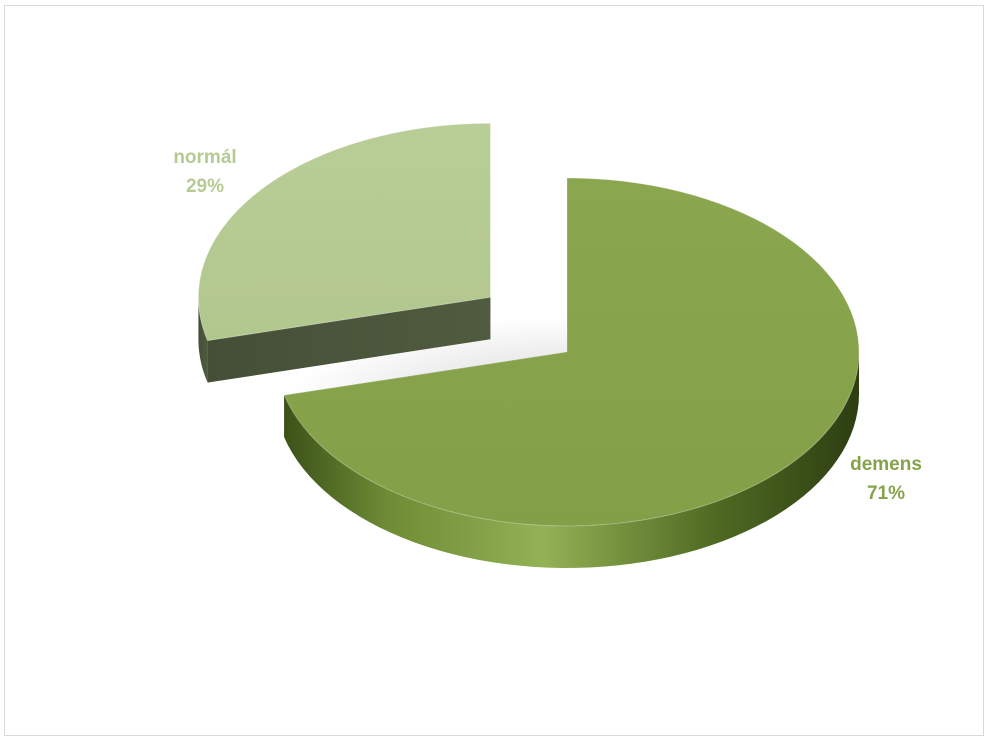  Describe the element at coordinates (204, 157) in the screenshot. I see `data-label-normal-category: normál` at that location.